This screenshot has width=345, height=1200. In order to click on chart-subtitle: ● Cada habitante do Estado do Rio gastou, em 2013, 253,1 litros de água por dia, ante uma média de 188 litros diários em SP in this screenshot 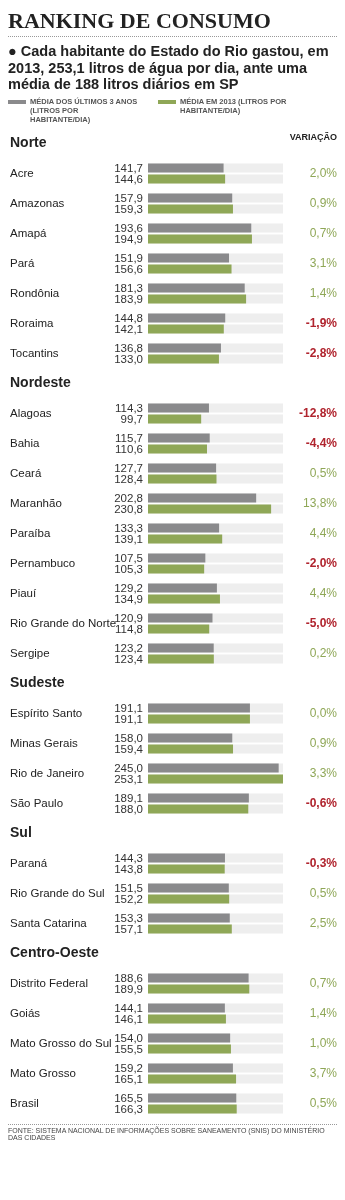, I will do `click(169, 68)`.